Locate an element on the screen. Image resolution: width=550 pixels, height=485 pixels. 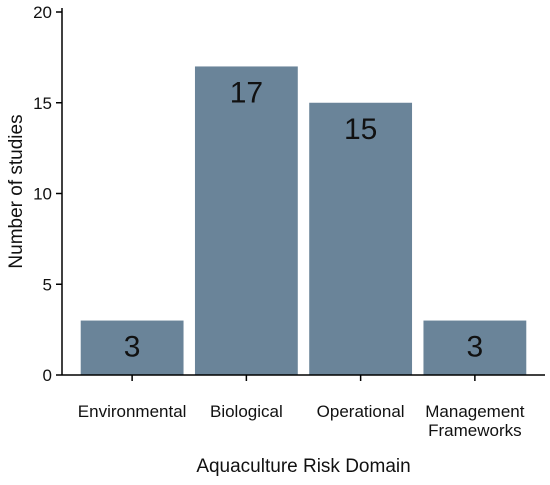
y-tick-label-0: 0 is located at coordinates (47, 375).